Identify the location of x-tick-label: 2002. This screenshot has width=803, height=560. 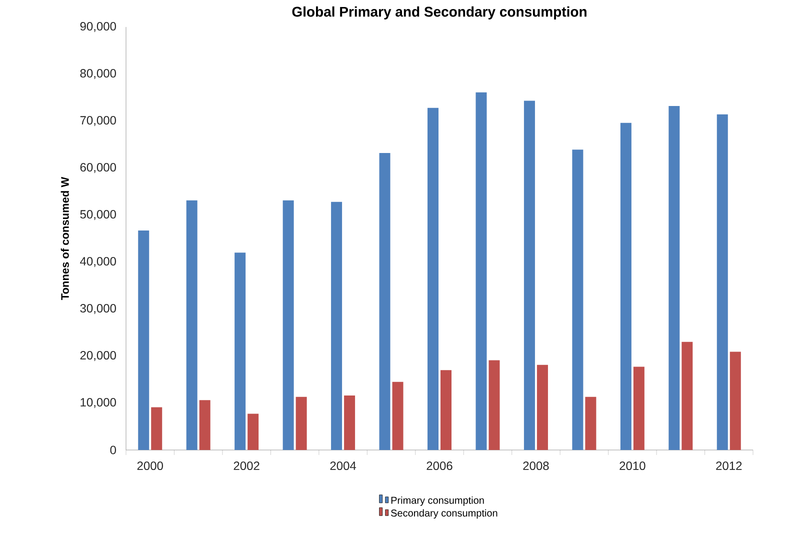
(247, 466).